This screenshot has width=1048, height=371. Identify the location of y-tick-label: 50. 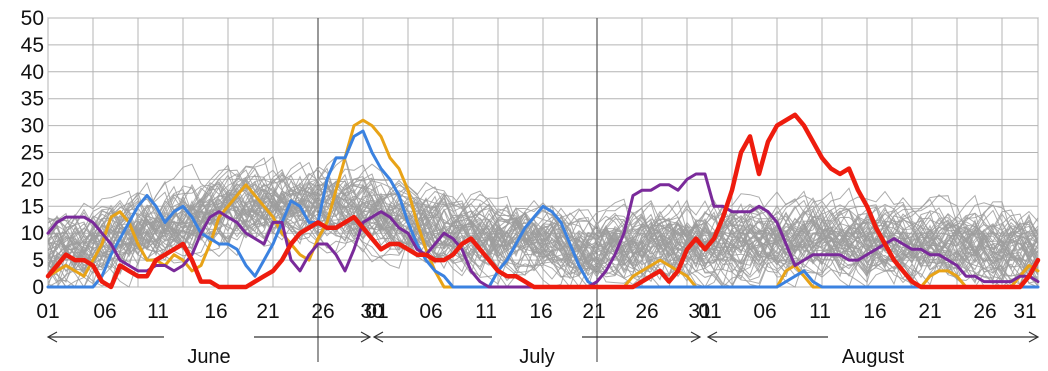
(32, 18).